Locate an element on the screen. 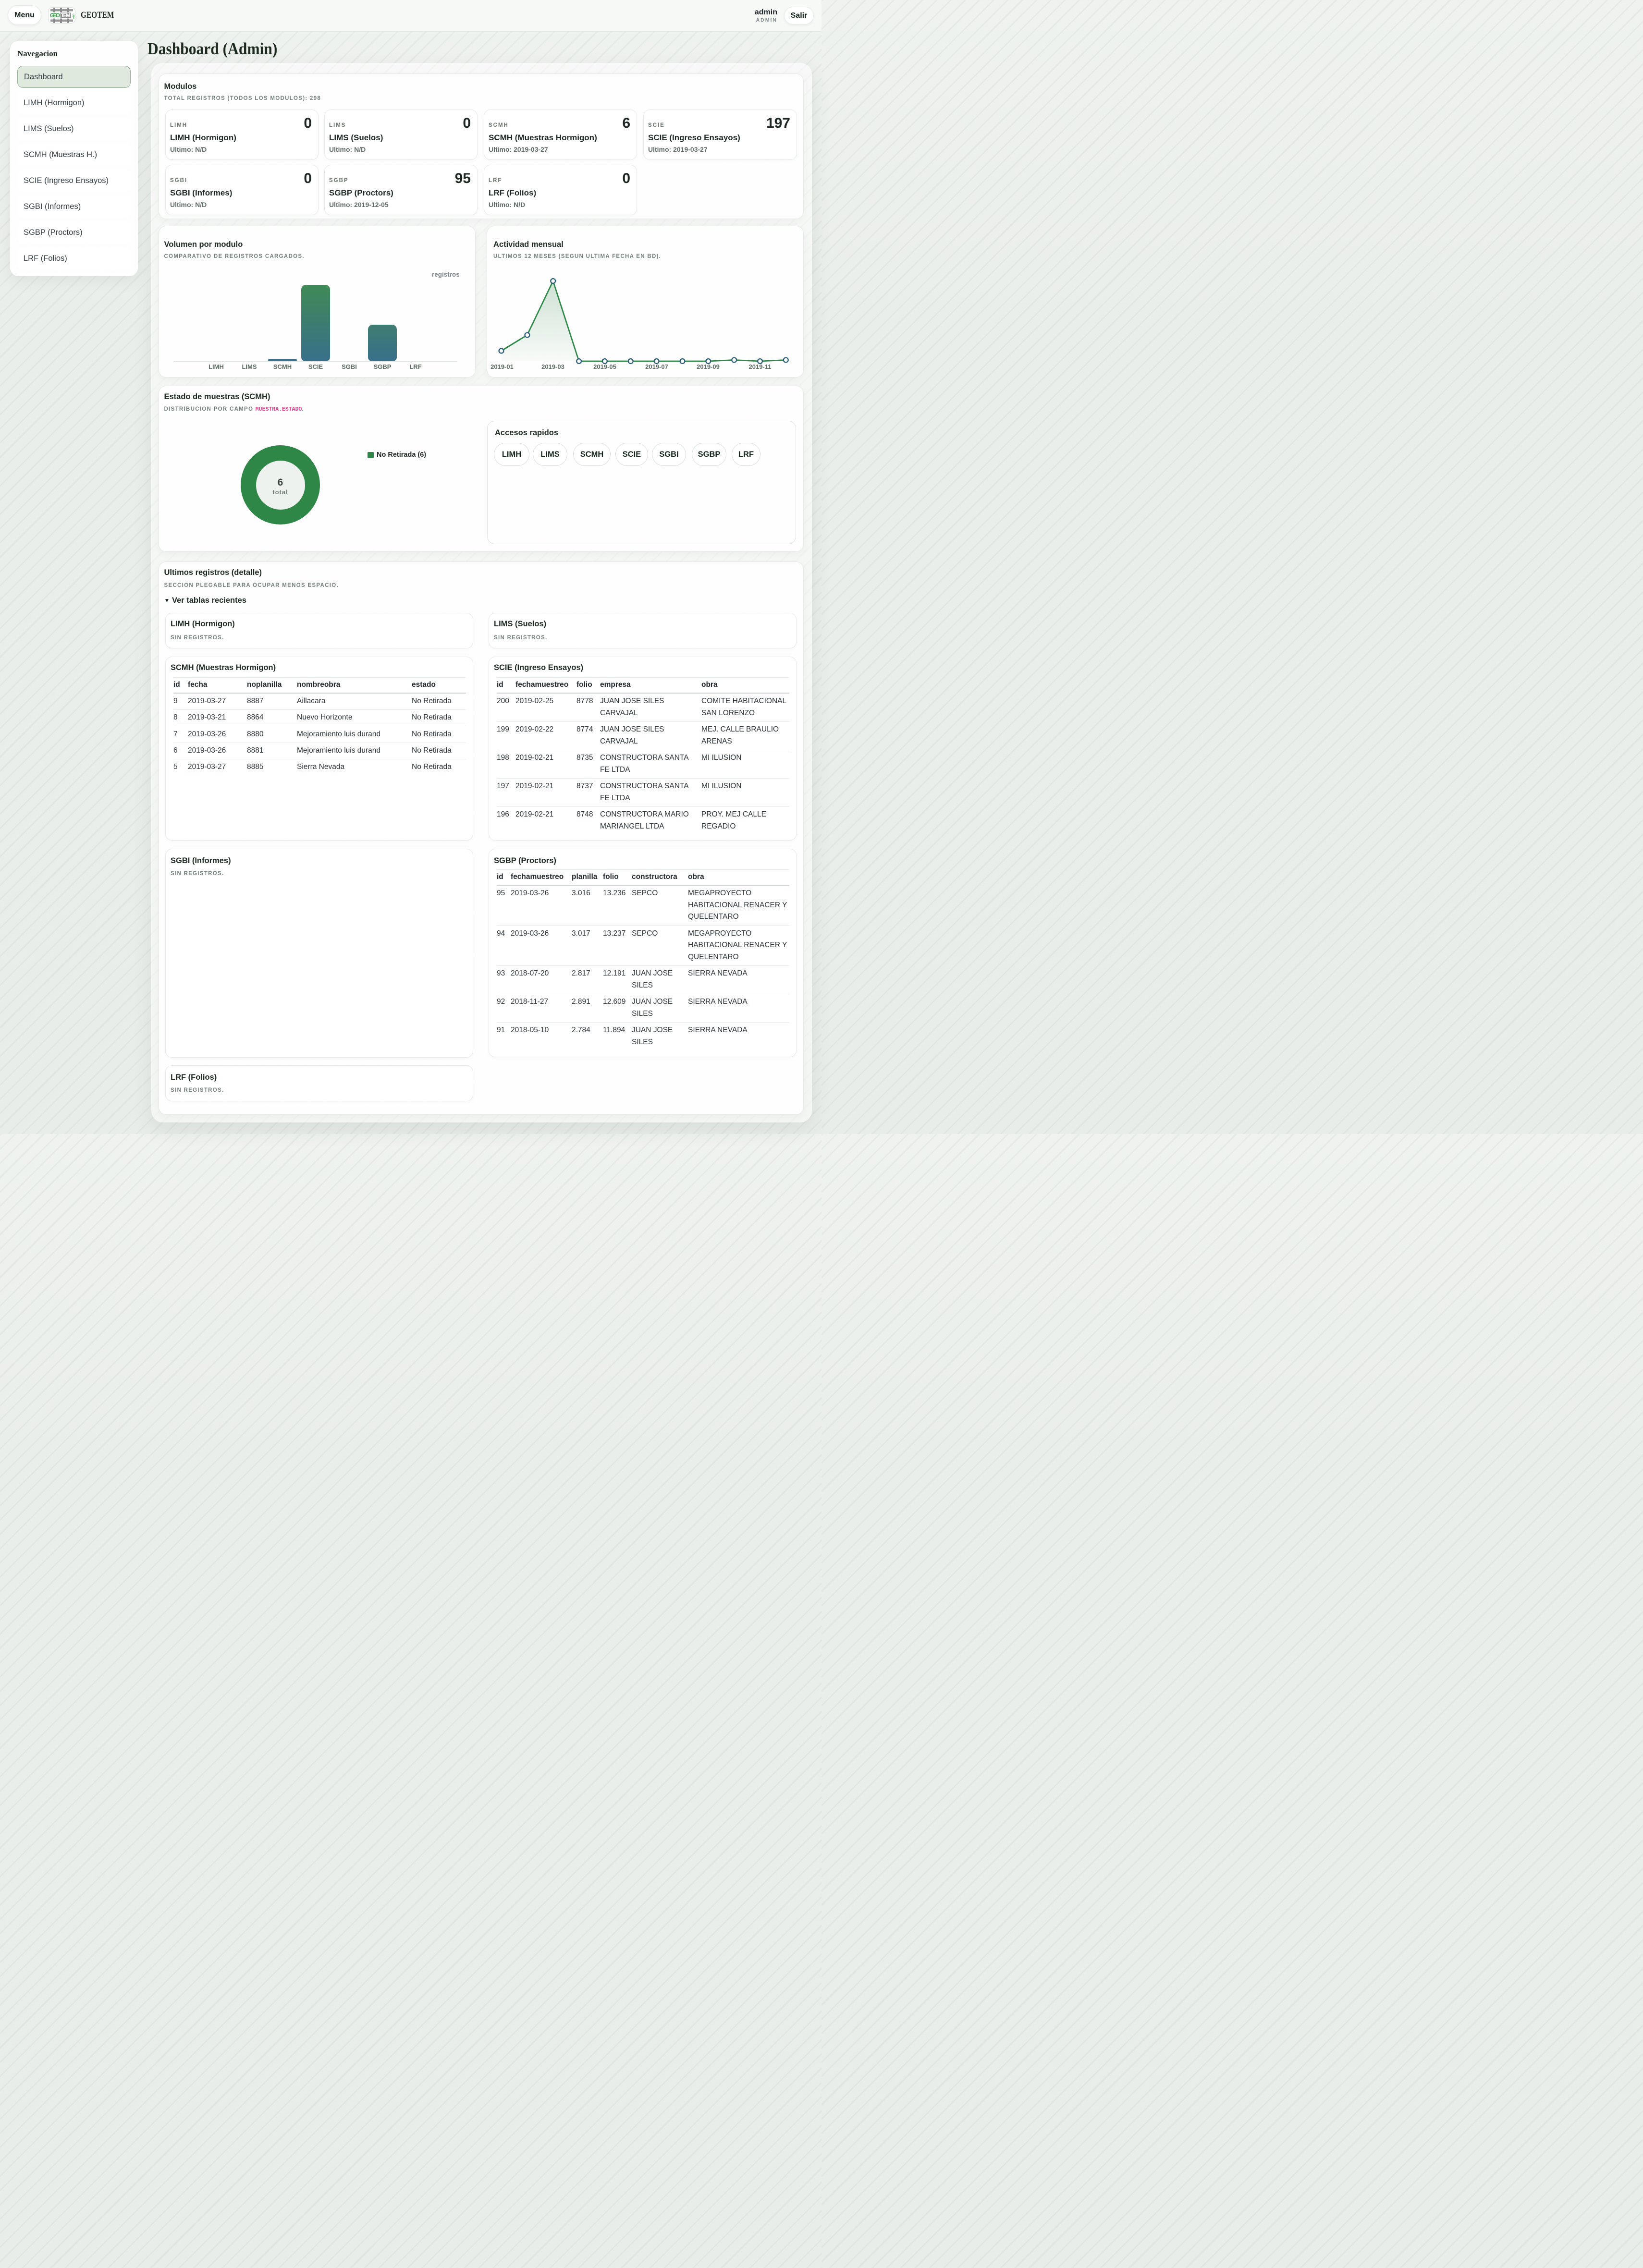 This screenshot has width=1643, height=2268. svg-text: LTDA is located at coordinates (74, 17).